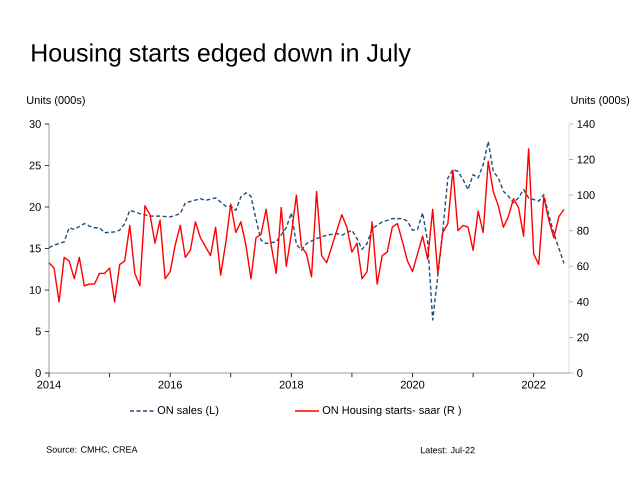 This screenshot has height=485, width=636. Describe the element at coordinates (56, 101) in the screenshot. I see `y-axis-title: Units (000s)` at that location.